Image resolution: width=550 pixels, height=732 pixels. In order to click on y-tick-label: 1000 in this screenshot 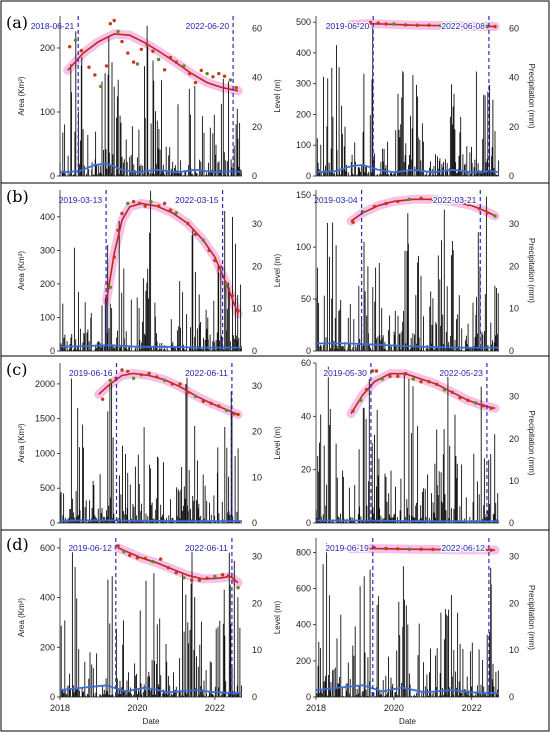, I will do `click(45, 453)`.